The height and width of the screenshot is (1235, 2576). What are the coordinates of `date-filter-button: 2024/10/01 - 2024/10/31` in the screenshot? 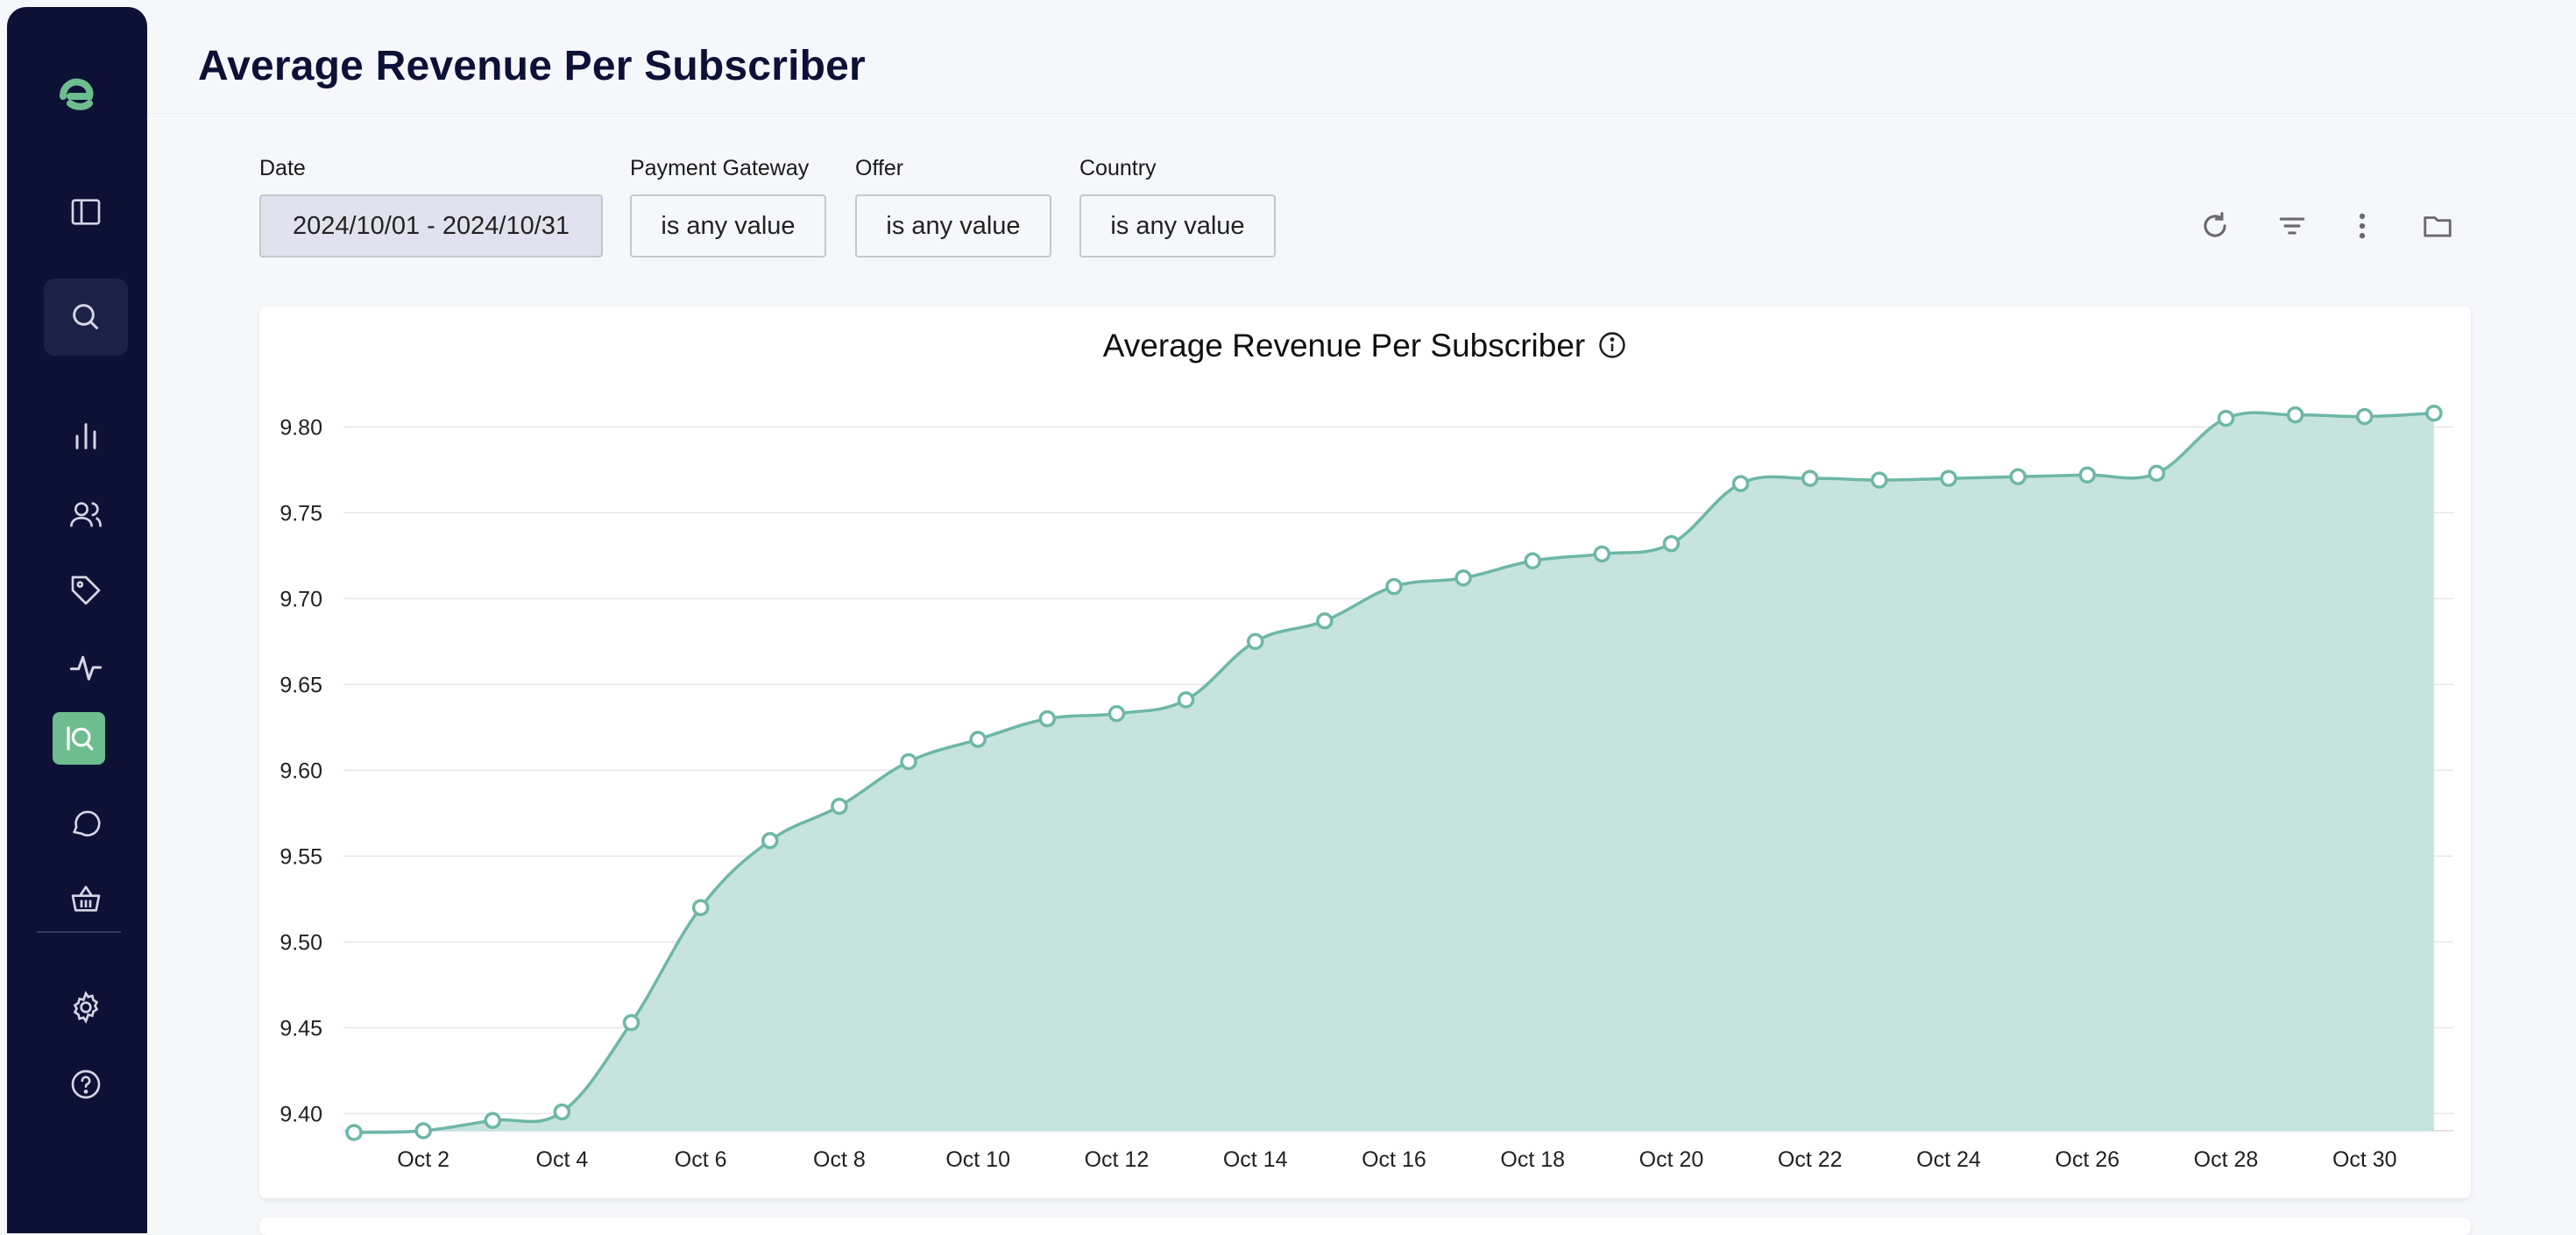 It's located at (431, 226).